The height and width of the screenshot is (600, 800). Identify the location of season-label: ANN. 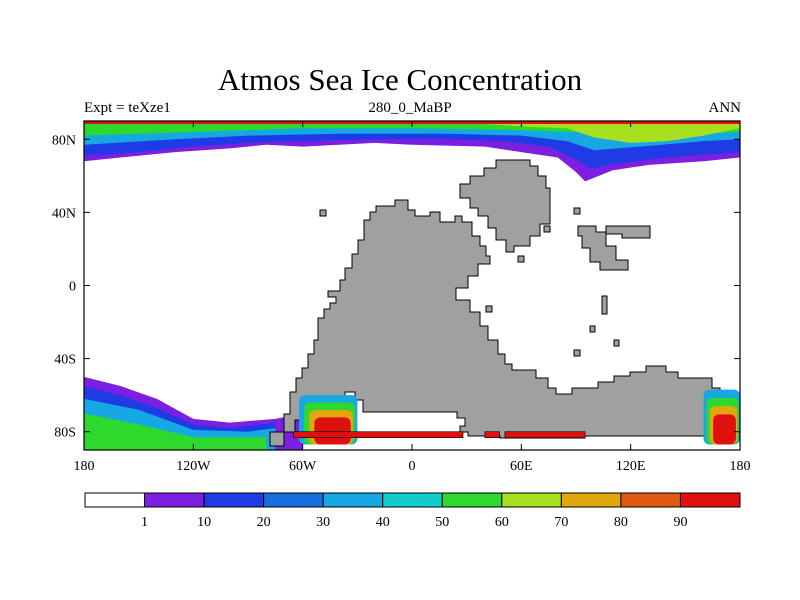
(725, 108).